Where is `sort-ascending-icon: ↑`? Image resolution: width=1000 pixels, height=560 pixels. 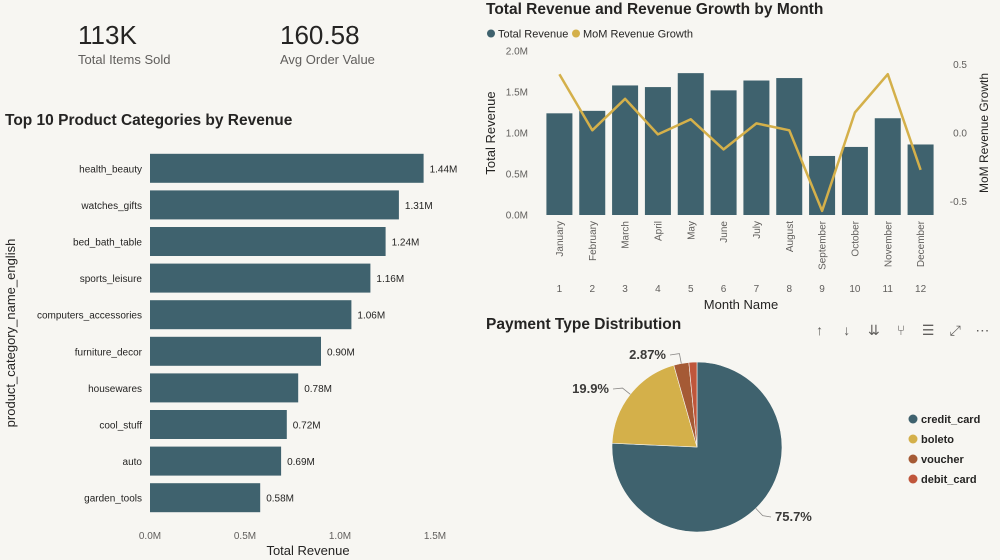 sort-ascending-icon: ↑ is located at coordinates (820, 330).